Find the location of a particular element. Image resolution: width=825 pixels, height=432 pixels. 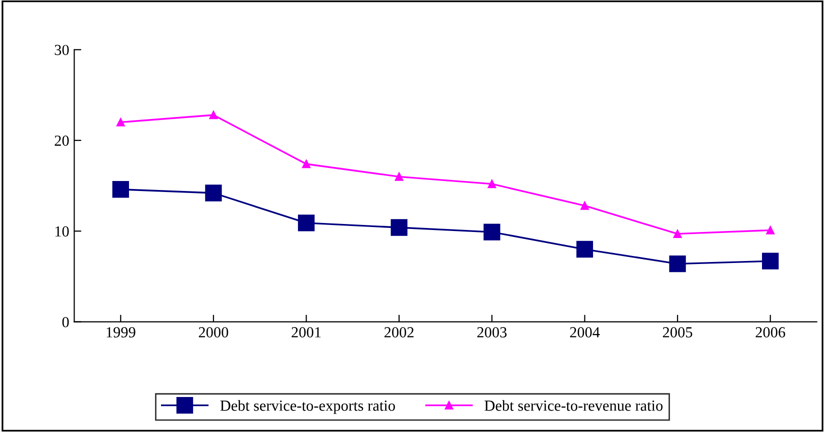

y-tick-label: 0 is located at coordinates (65, 322).